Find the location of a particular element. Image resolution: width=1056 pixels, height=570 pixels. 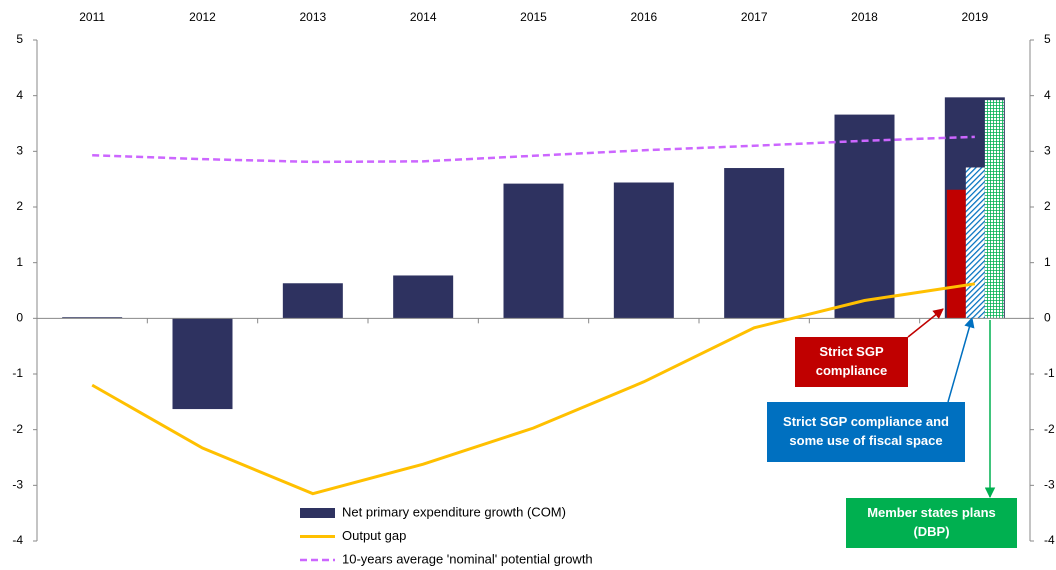

y2-tick-label: 1 is located at coordinates (1047, 262).